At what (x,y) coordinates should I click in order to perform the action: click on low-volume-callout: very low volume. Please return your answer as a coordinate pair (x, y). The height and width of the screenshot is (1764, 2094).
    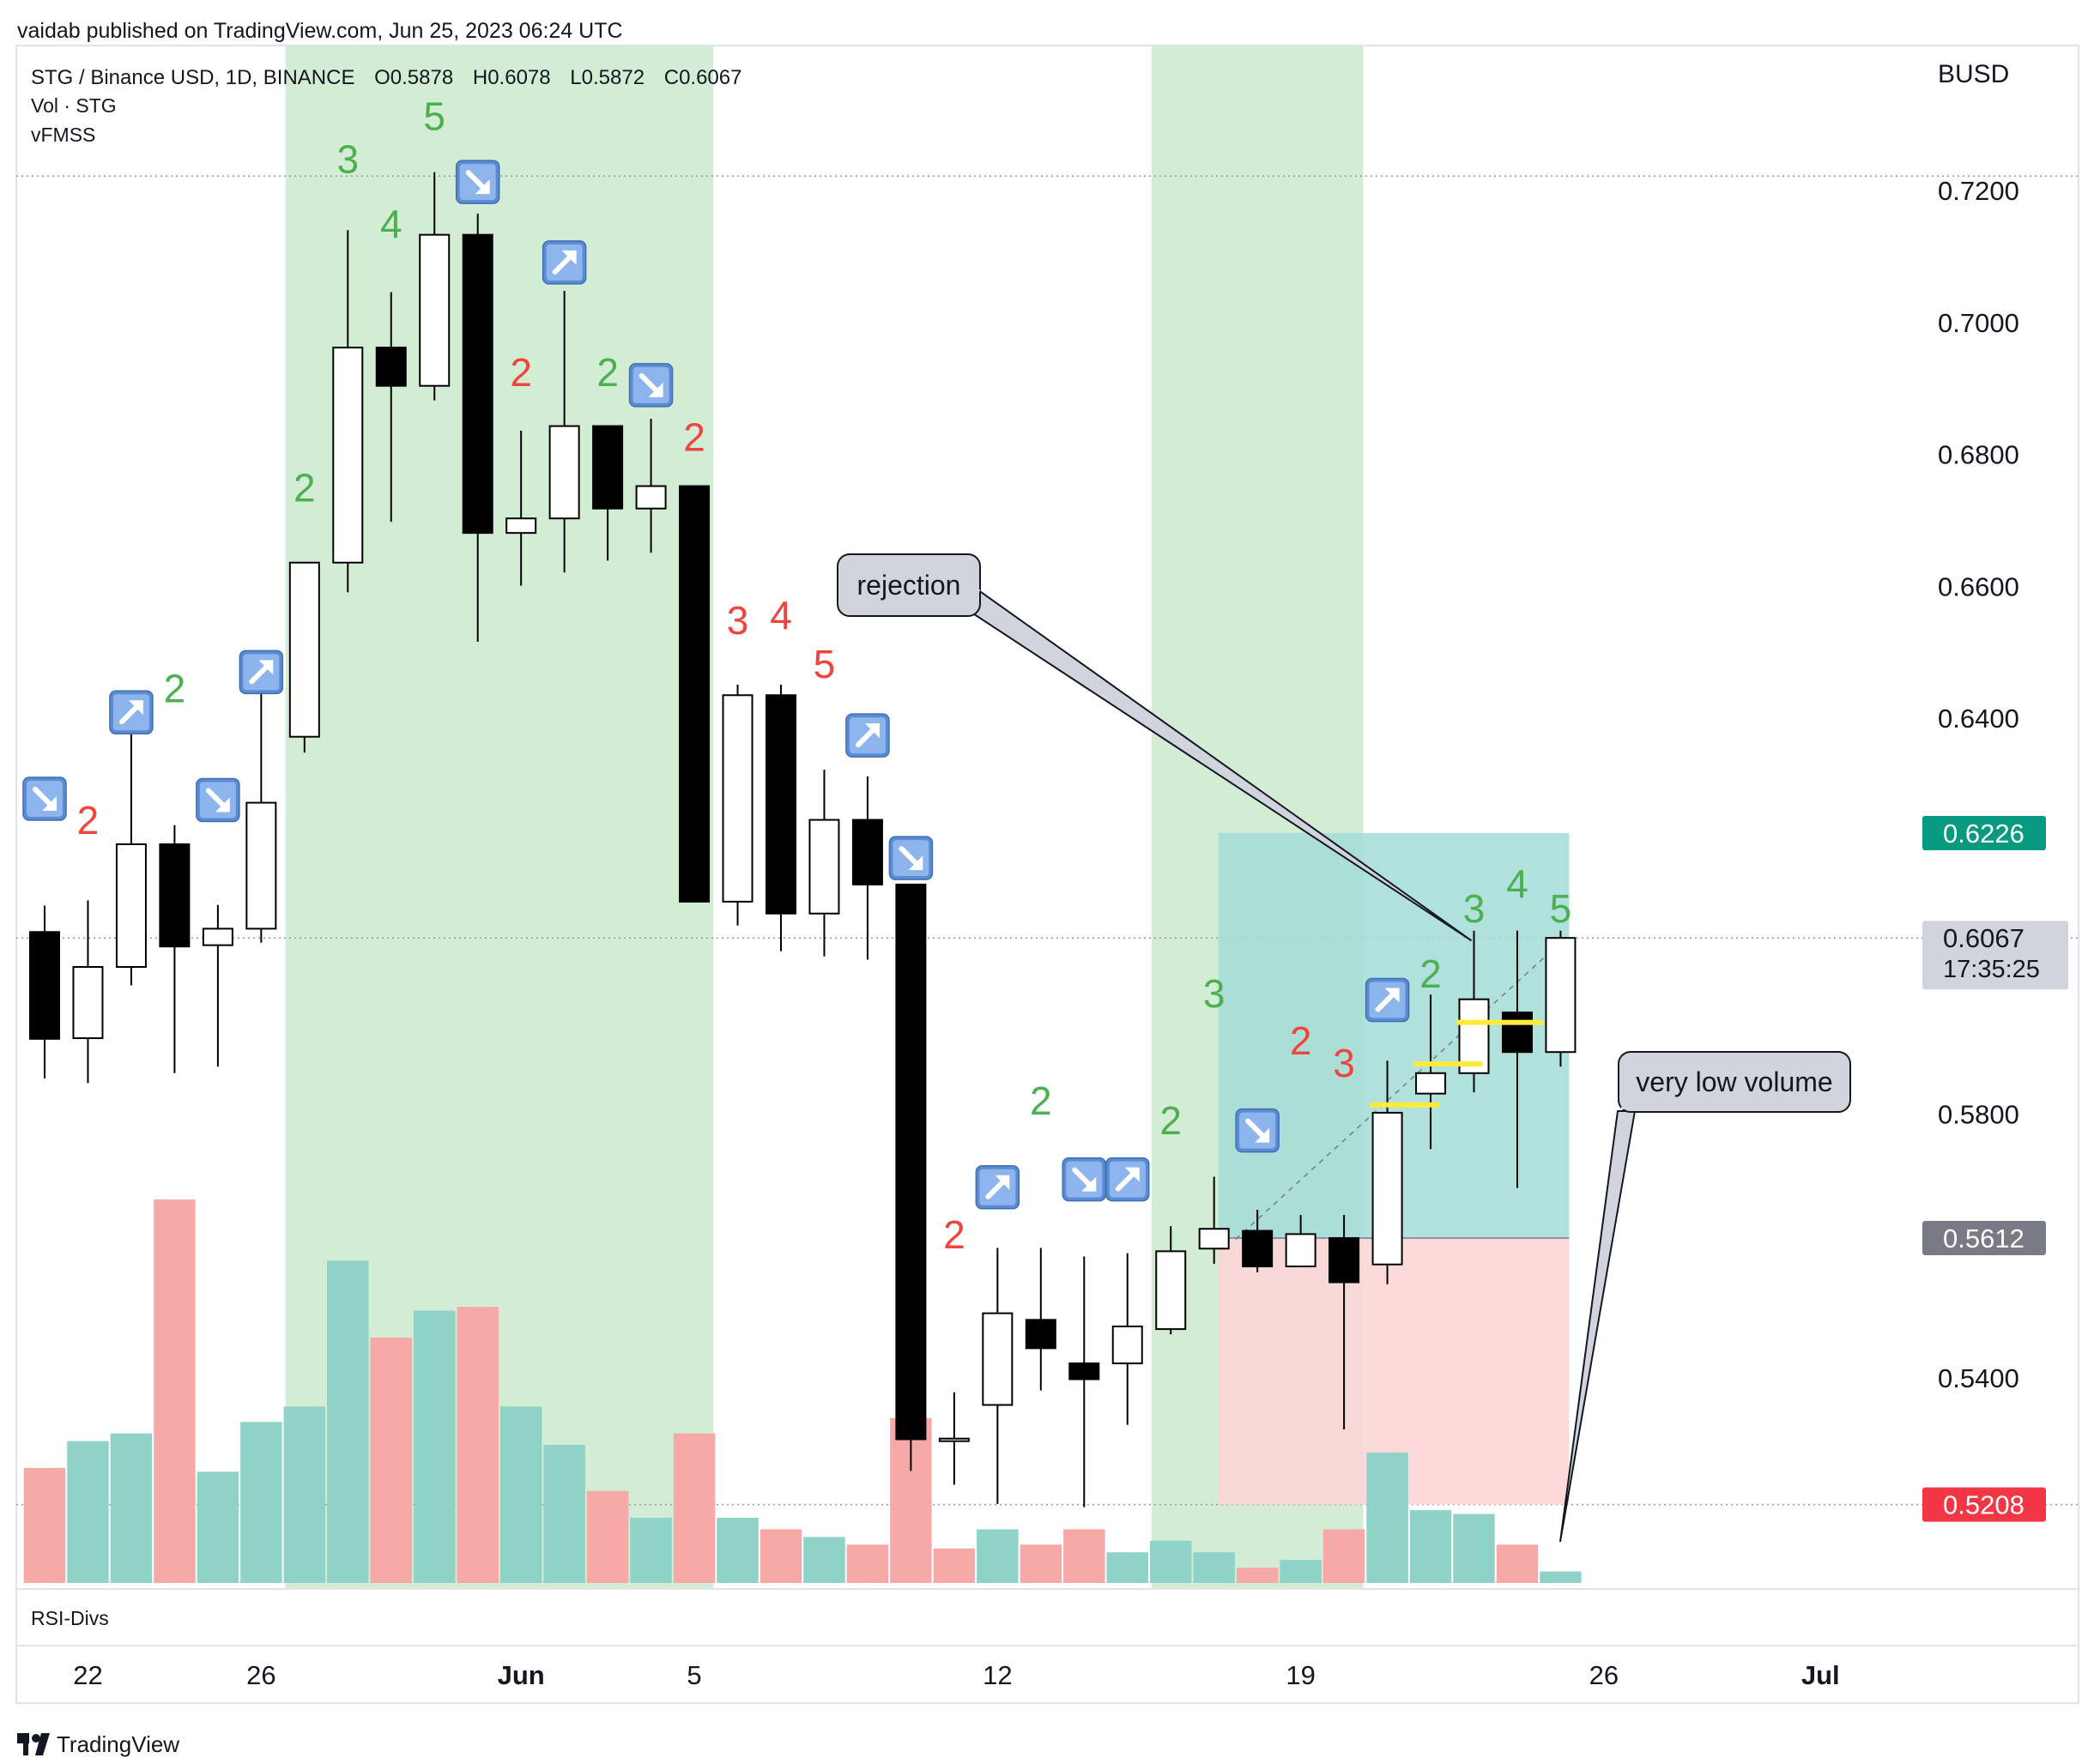
    Looking at the image, I should click on (1705, 1297).